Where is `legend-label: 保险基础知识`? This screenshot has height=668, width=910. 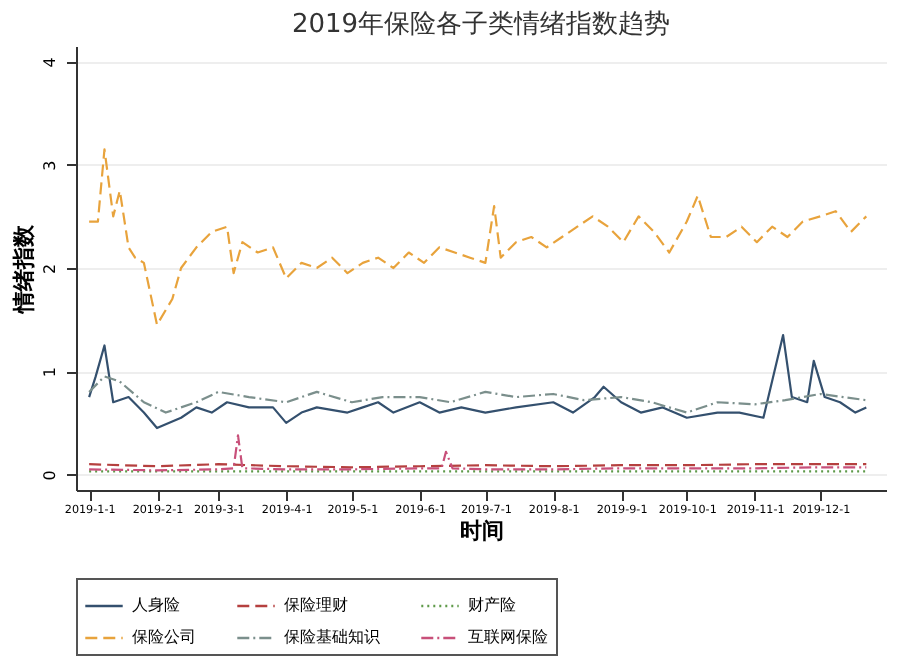
legend-label: 保险基础知识 is located at coordinates (332, 637).